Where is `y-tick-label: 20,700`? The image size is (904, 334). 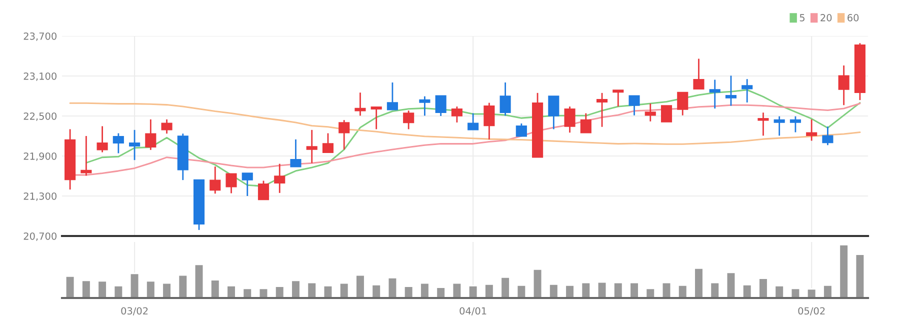
y-tick-label: 20,700 is located at coordinates (40, 236).